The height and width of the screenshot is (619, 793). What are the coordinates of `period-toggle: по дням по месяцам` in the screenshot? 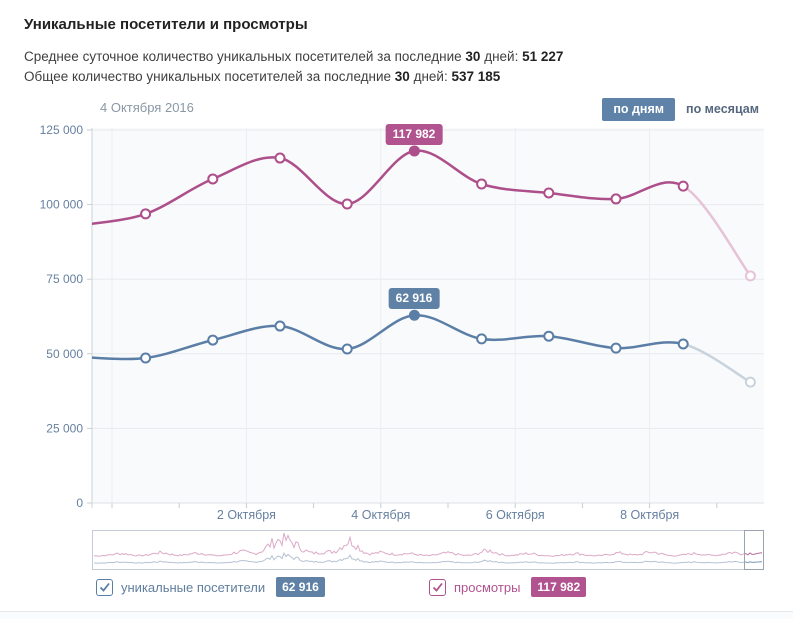 It's located at (686, 109).